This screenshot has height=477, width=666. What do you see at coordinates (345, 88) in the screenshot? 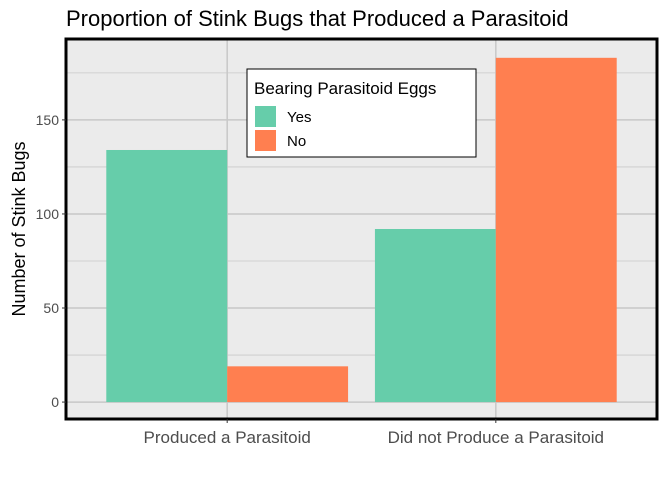
I see `legend-title: Bearing Parasitoid Eggs` at bounding box center [345, 88].